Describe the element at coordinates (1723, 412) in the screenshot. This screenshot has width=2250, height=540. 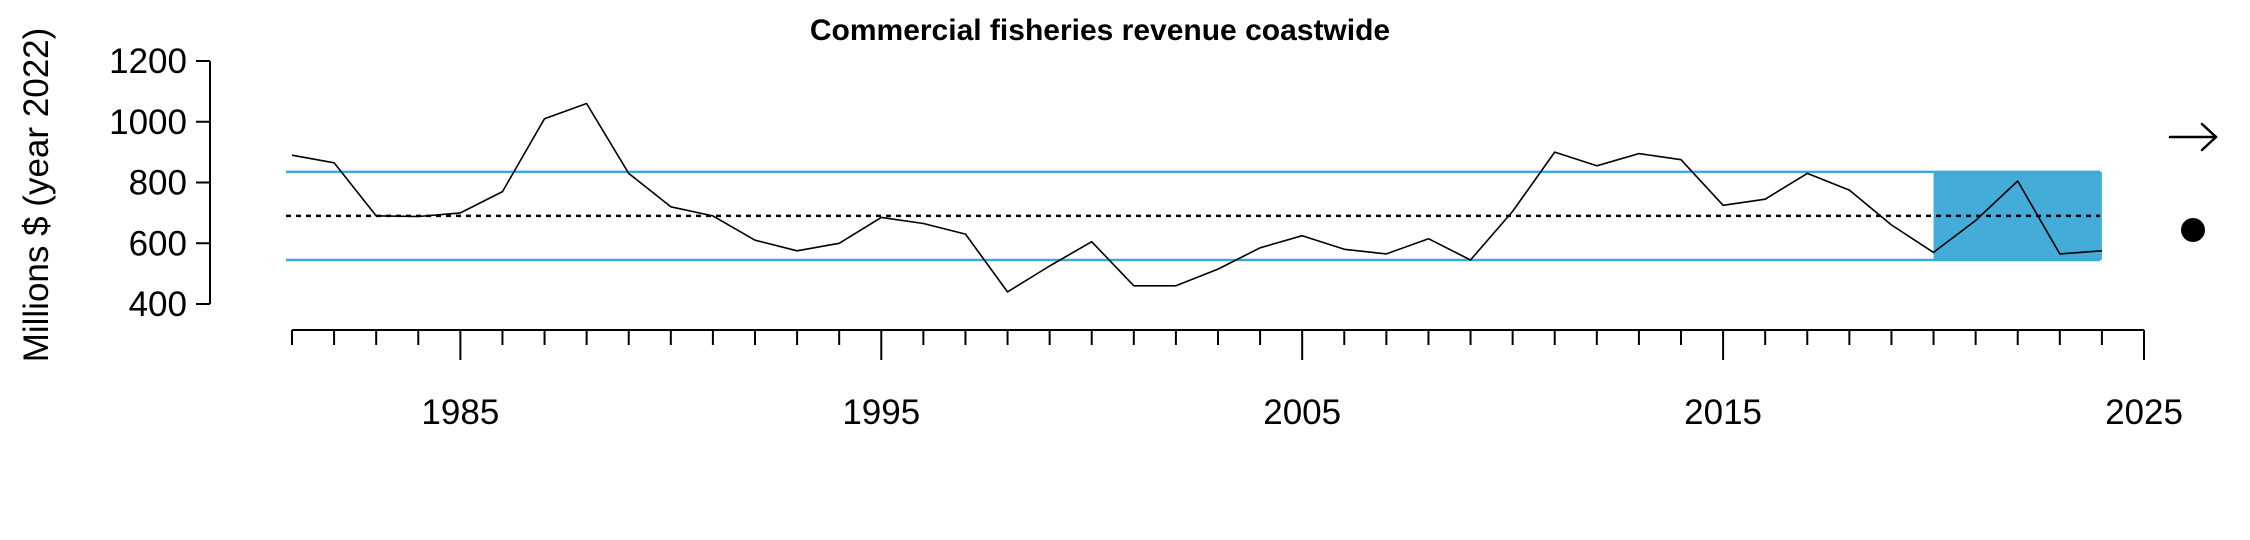
I see `x-tick-label: 2015` at that location.